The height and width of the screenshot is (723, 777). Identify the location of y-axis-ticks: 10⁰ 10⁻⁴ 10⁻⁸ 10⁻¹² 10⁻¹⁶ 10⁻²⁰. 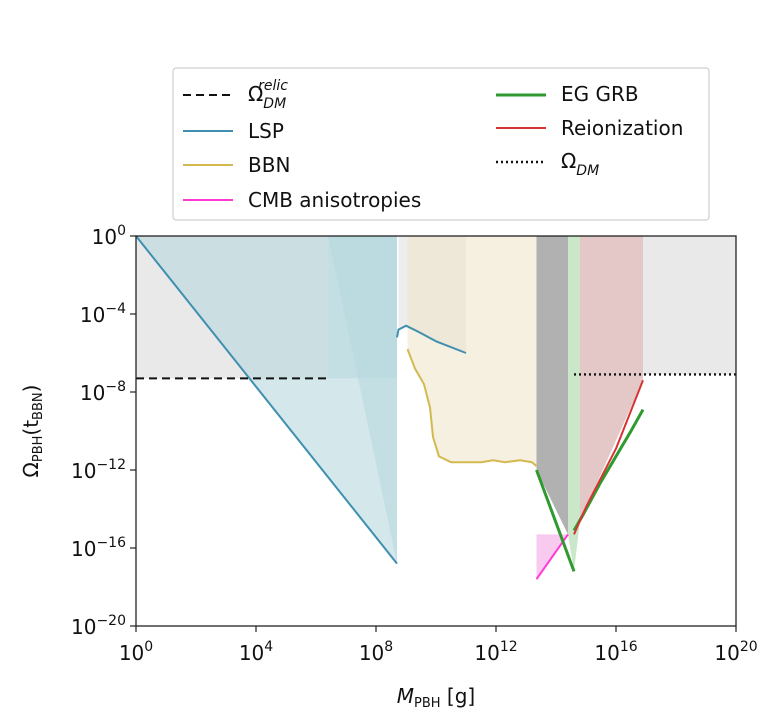
(103, 431).